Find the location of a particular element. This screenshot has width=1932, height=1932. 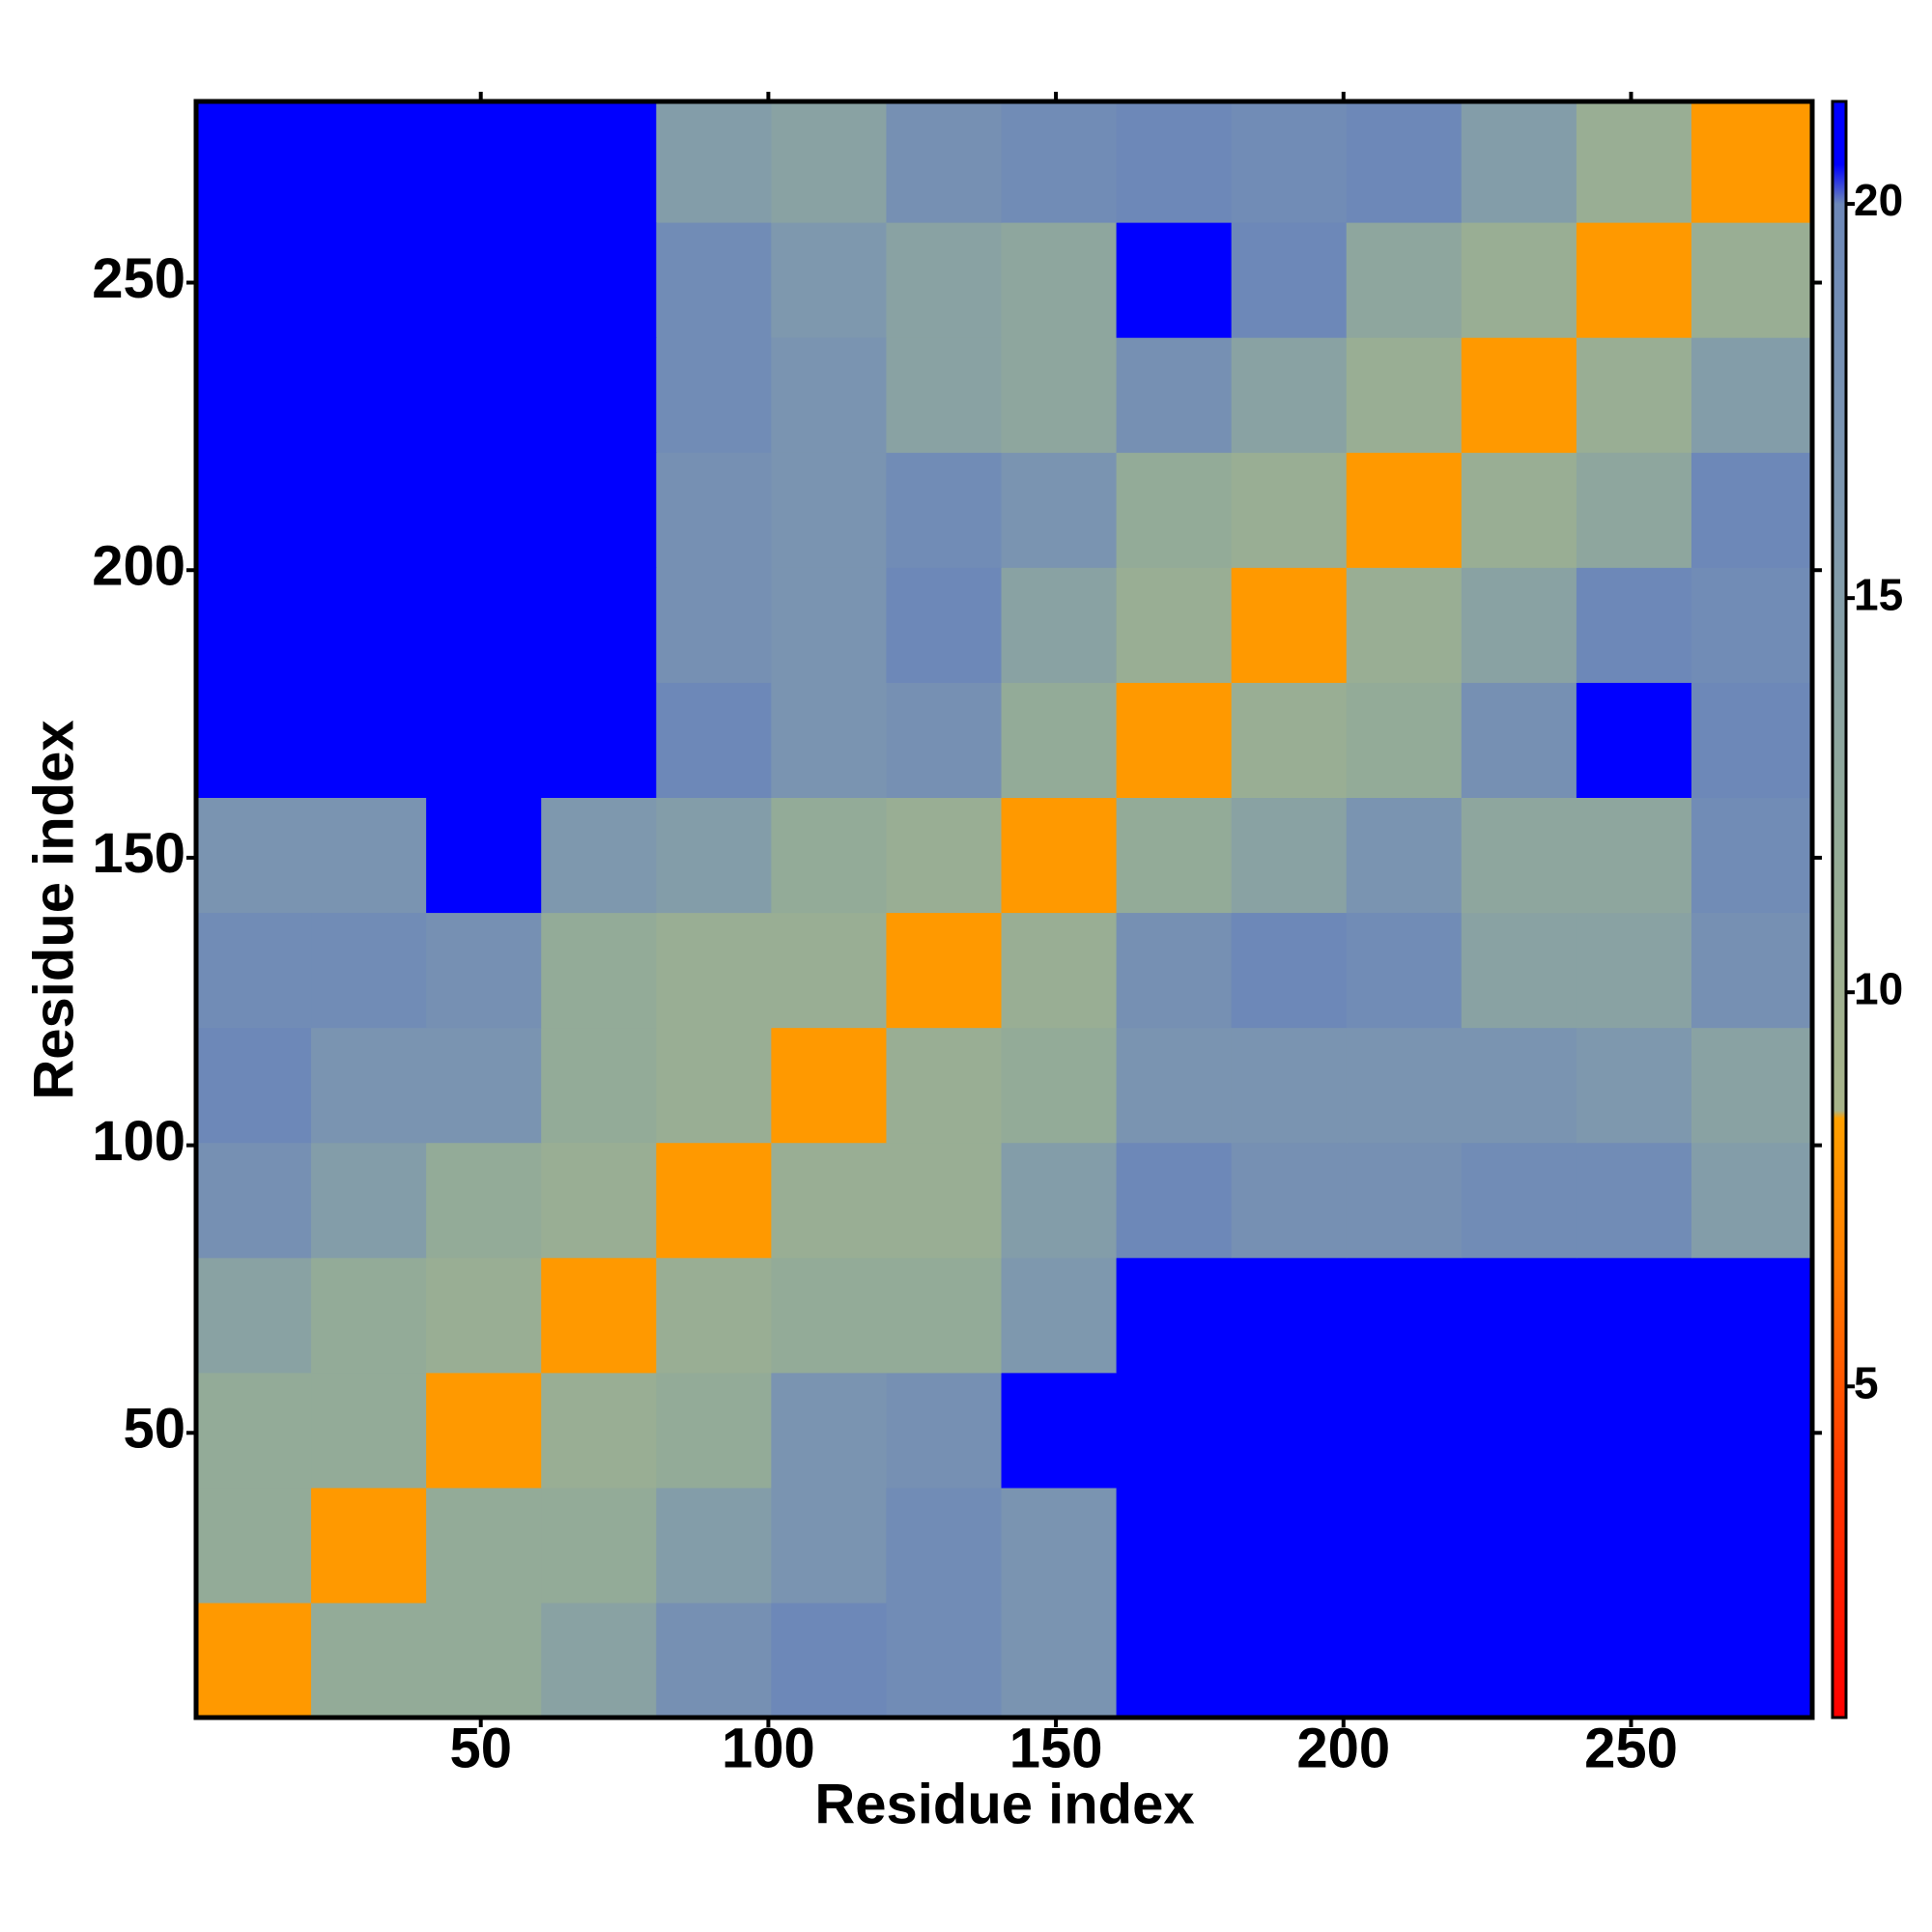

colorbar is located at coordinates (1839, 909).